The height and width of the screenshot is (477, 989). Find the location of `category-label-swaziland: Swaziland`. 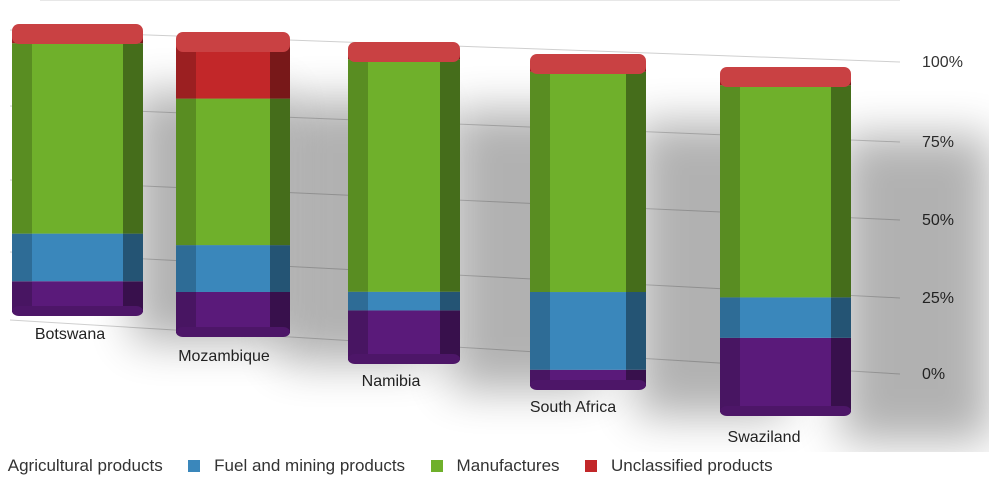

category-label-swaziland: Swaziland is located at coordinates (764, 437).